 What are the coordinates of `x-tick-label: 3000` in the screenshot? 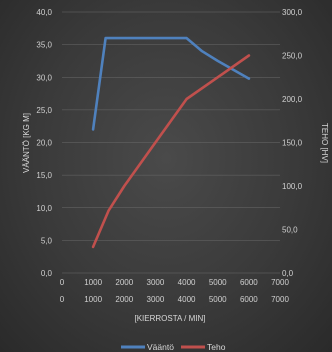 It's located at (156, 299).